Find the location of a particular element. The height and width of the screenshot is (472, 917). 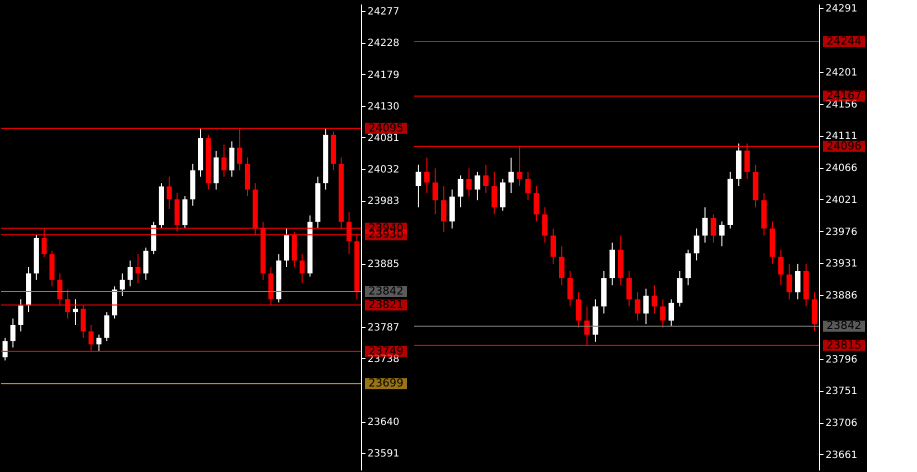

y-tick-label: 24032 is located at coordinates (384, 170).